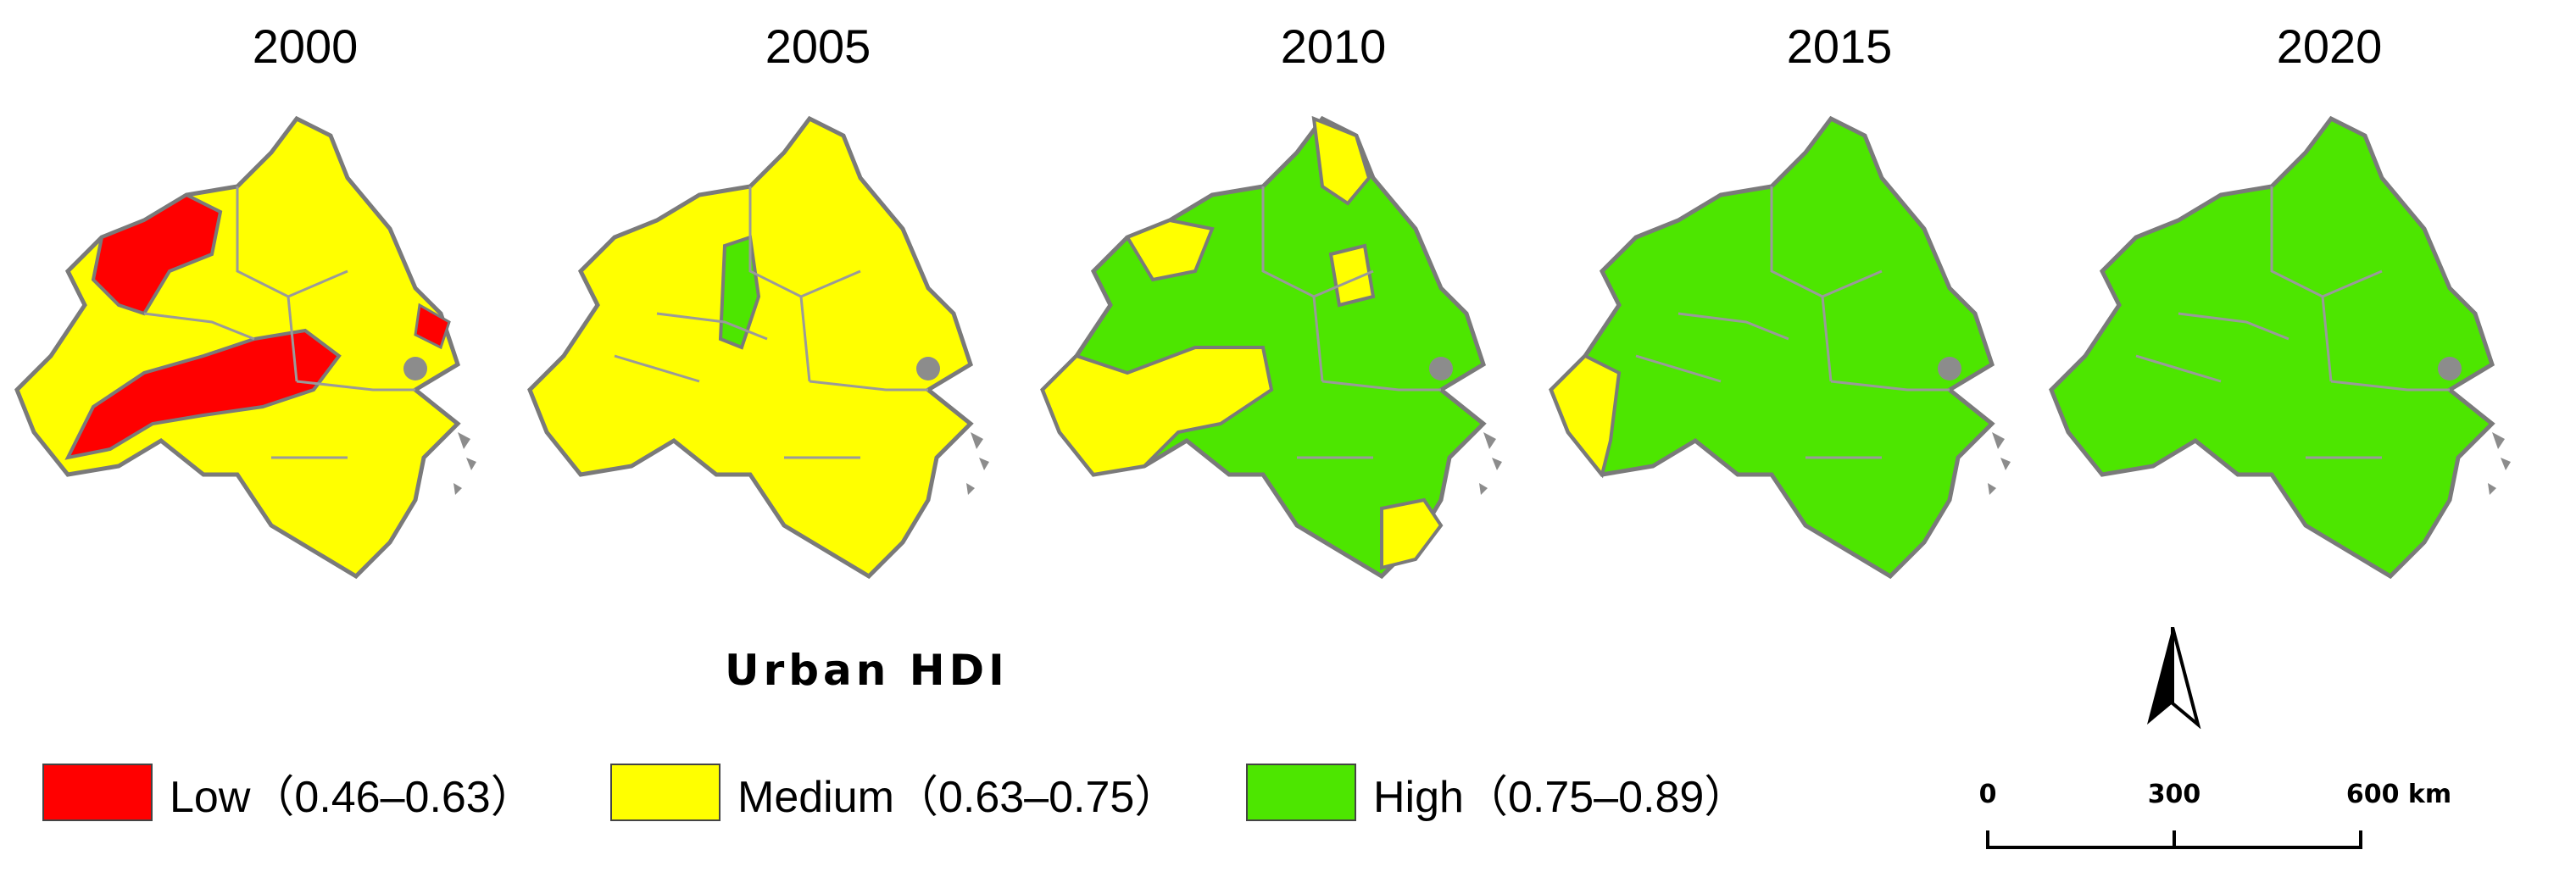 The image size is (2576, 872). Describe the element at coordinates (1301, 792) in the screenshot. I see `legend-swatch-high` at that location.